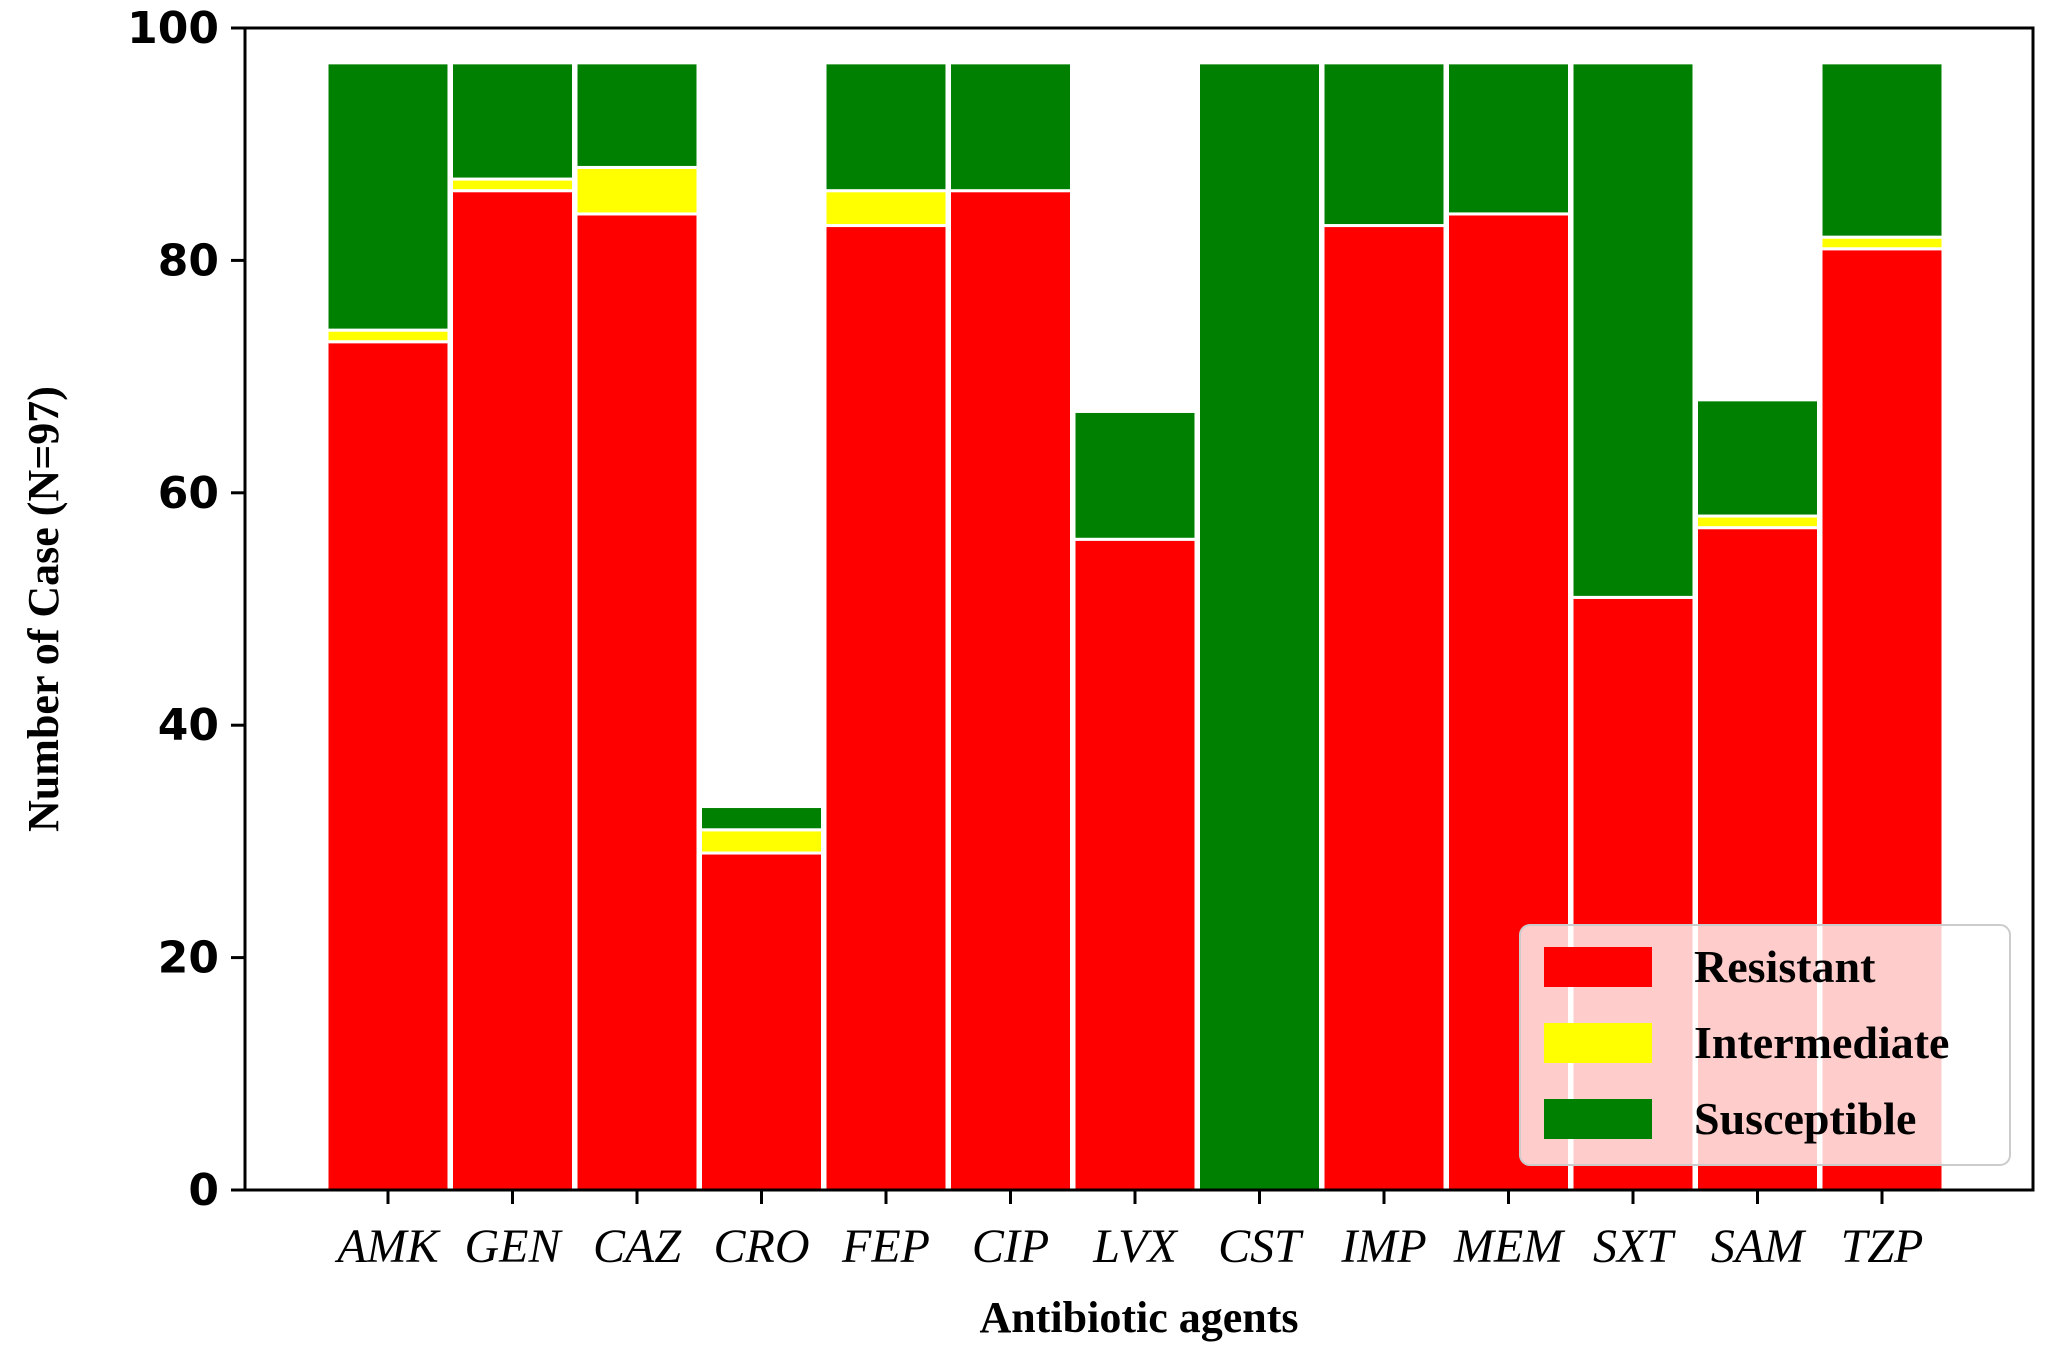 This screenshot has height=1364, width=2059. What do you see at coordinates (637, 190) in the screenshot?
I see `bar-segment-intermediate-caz` at bounding box center [637, 190].